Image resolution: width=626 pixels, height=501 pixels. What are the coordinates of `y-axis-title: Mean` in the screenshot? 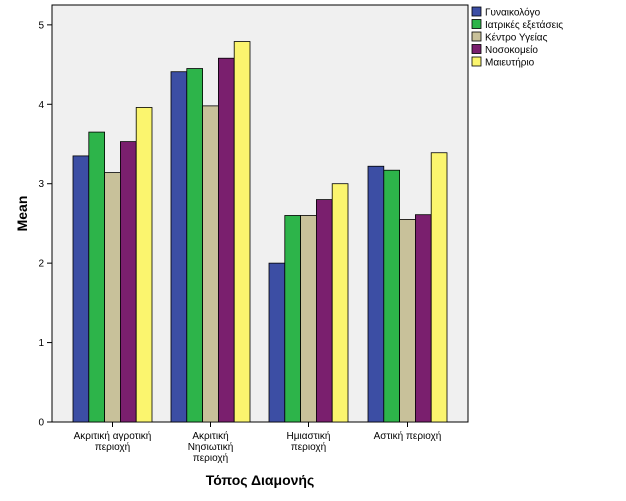 It's located at (22, 214).